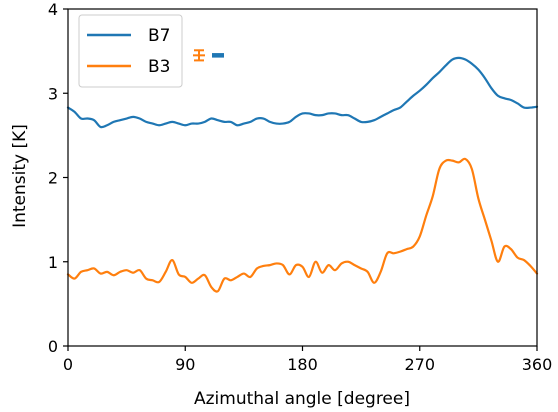 The height and width of the screenshot is (412, 558). What do you see at coordinates (302, 399) in the screenshot?
I see `x-axis-label: Azimuthal angle [degree]` at bounding box center [302, 399].